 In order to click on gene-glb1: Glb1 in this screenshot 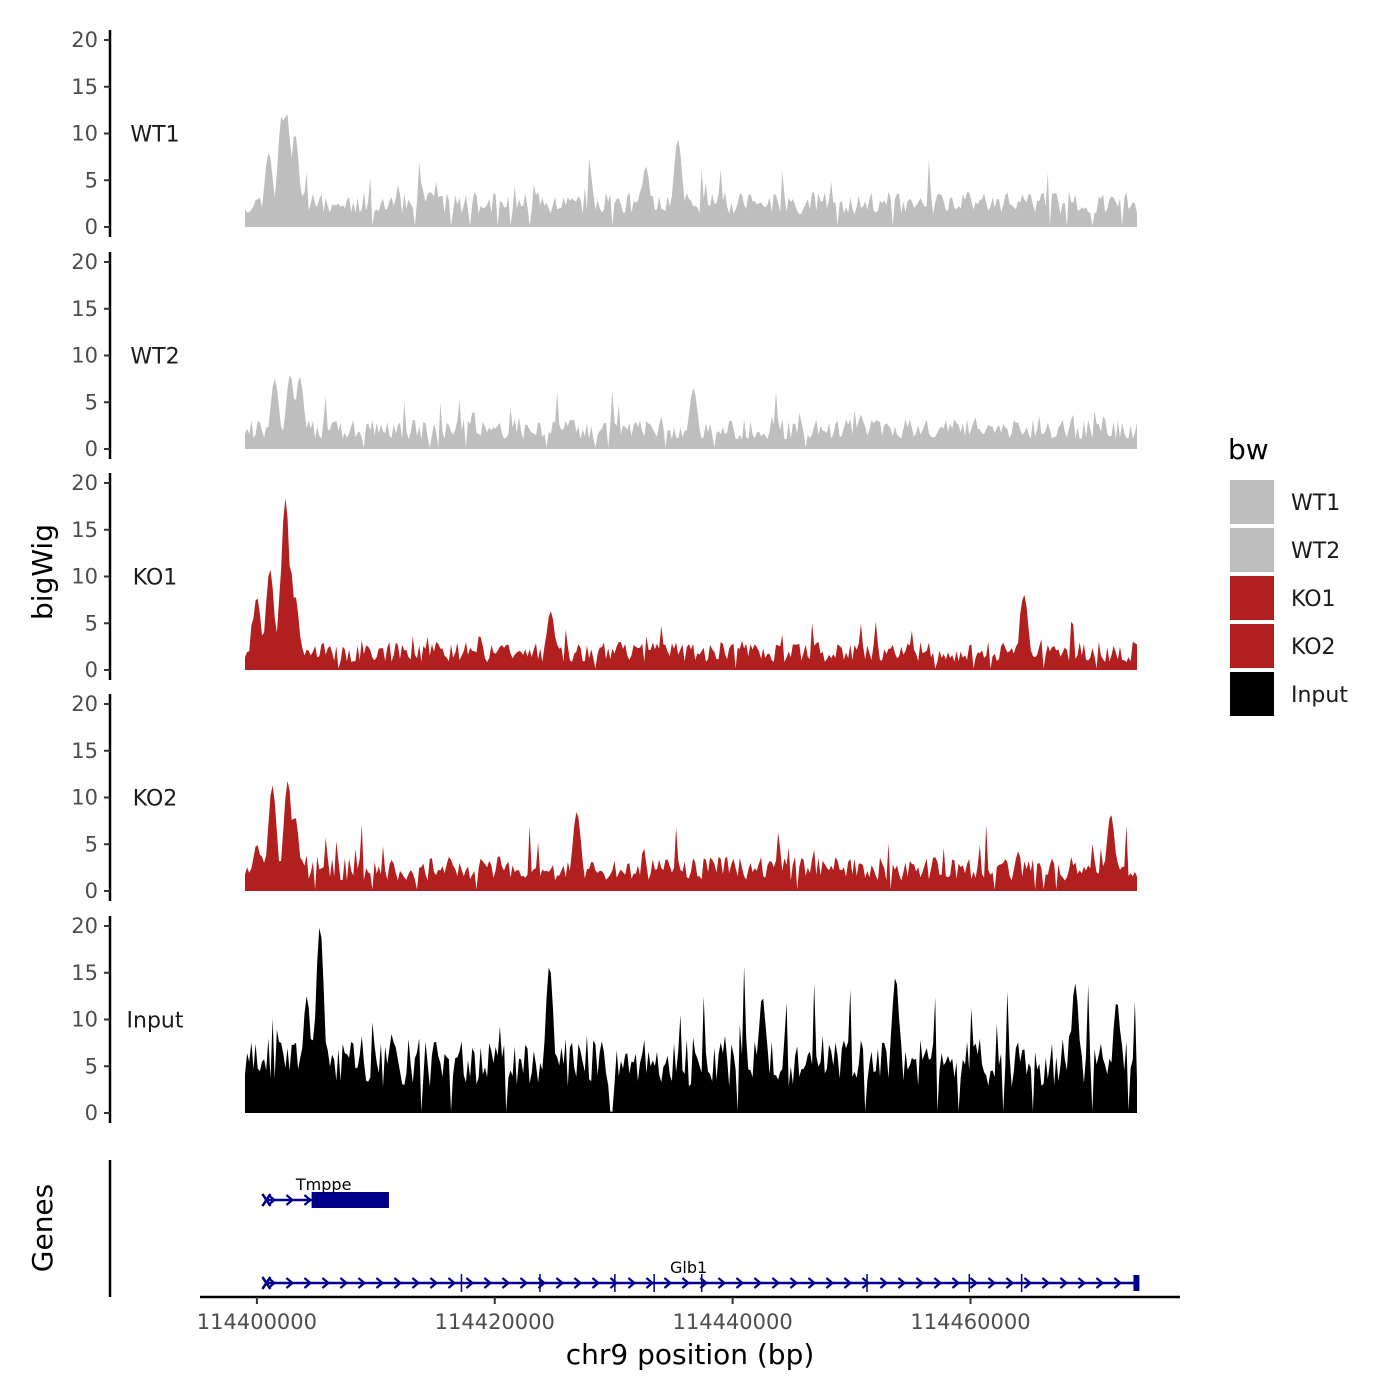, I will do `click(700, 1275)`.